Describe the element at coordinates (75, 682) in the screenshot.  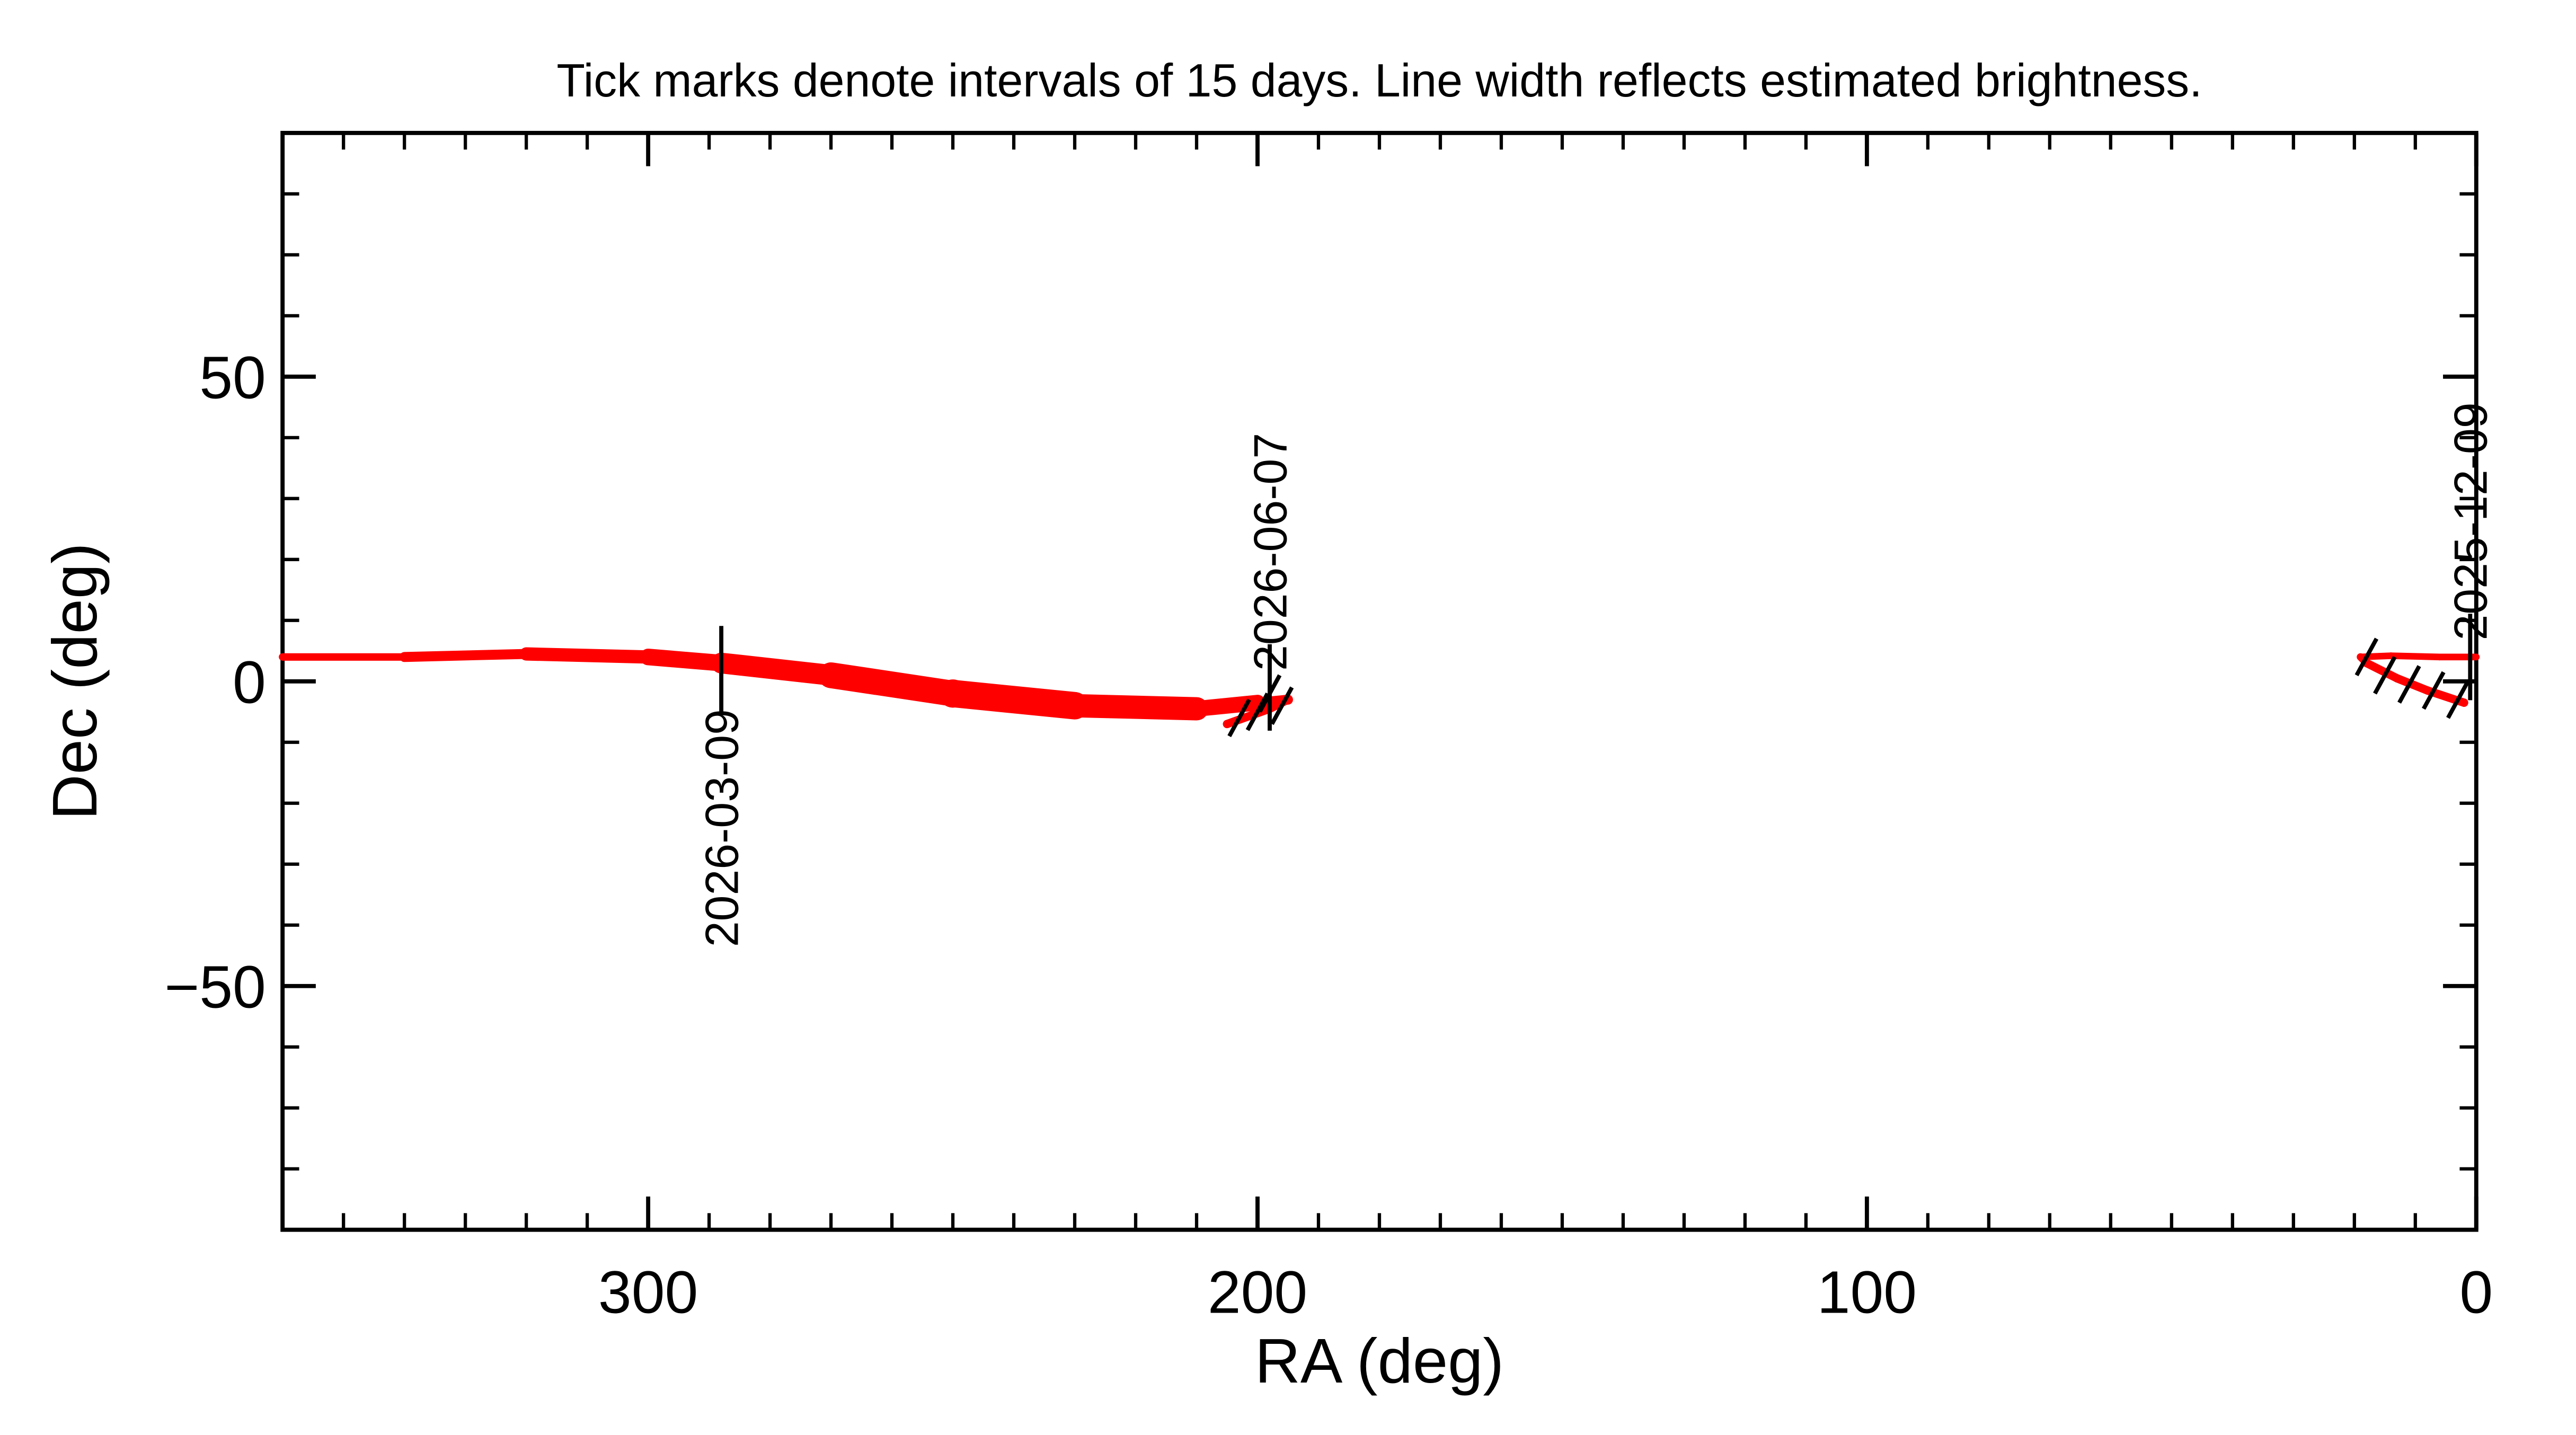
I see `y-axis-label: Dec (deg)` at that location.